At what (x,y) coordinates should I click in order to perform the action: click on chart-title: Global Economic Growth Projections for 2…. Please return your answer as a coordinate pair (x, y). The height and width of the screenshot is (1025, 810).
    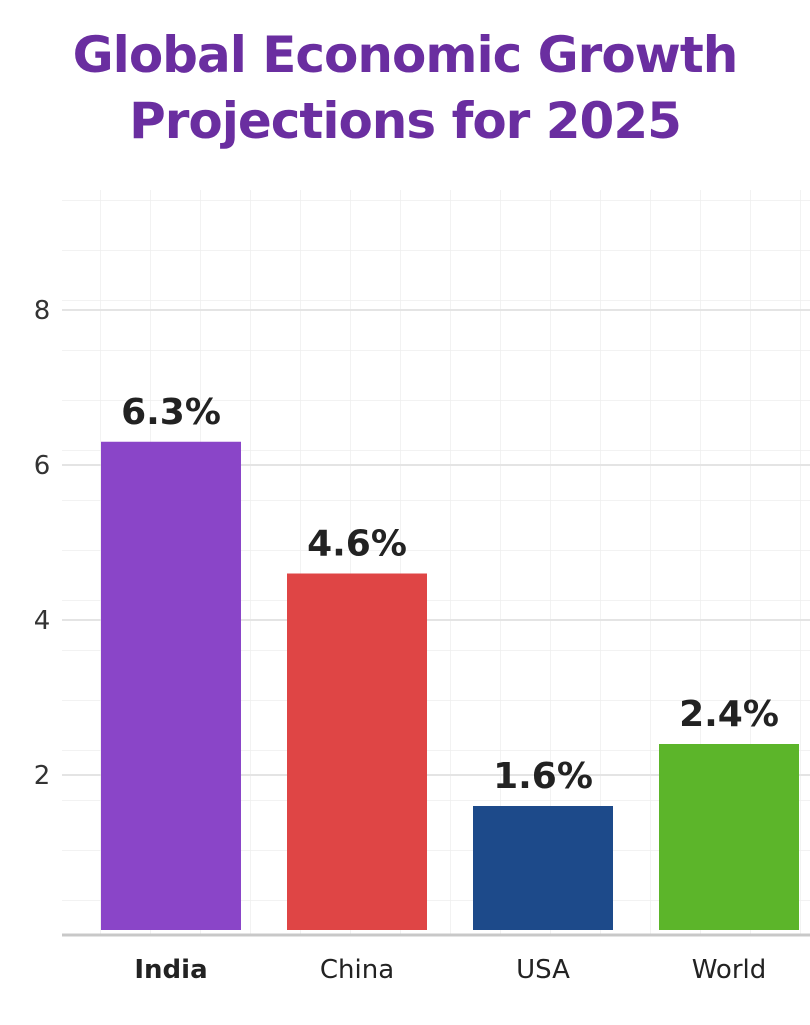
    Looking at the image, I should click on (405, 88).